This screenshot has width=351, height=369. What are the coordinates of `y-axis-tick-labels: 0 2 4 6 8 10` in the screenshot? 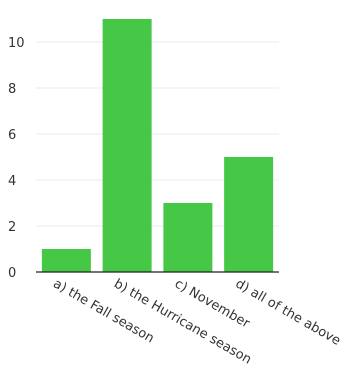 It's located at (16, 158).